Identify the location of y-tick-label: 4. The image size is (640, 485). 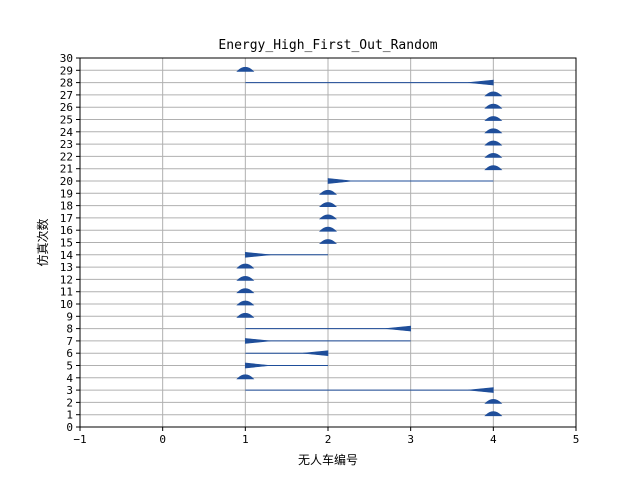
(69, 378).